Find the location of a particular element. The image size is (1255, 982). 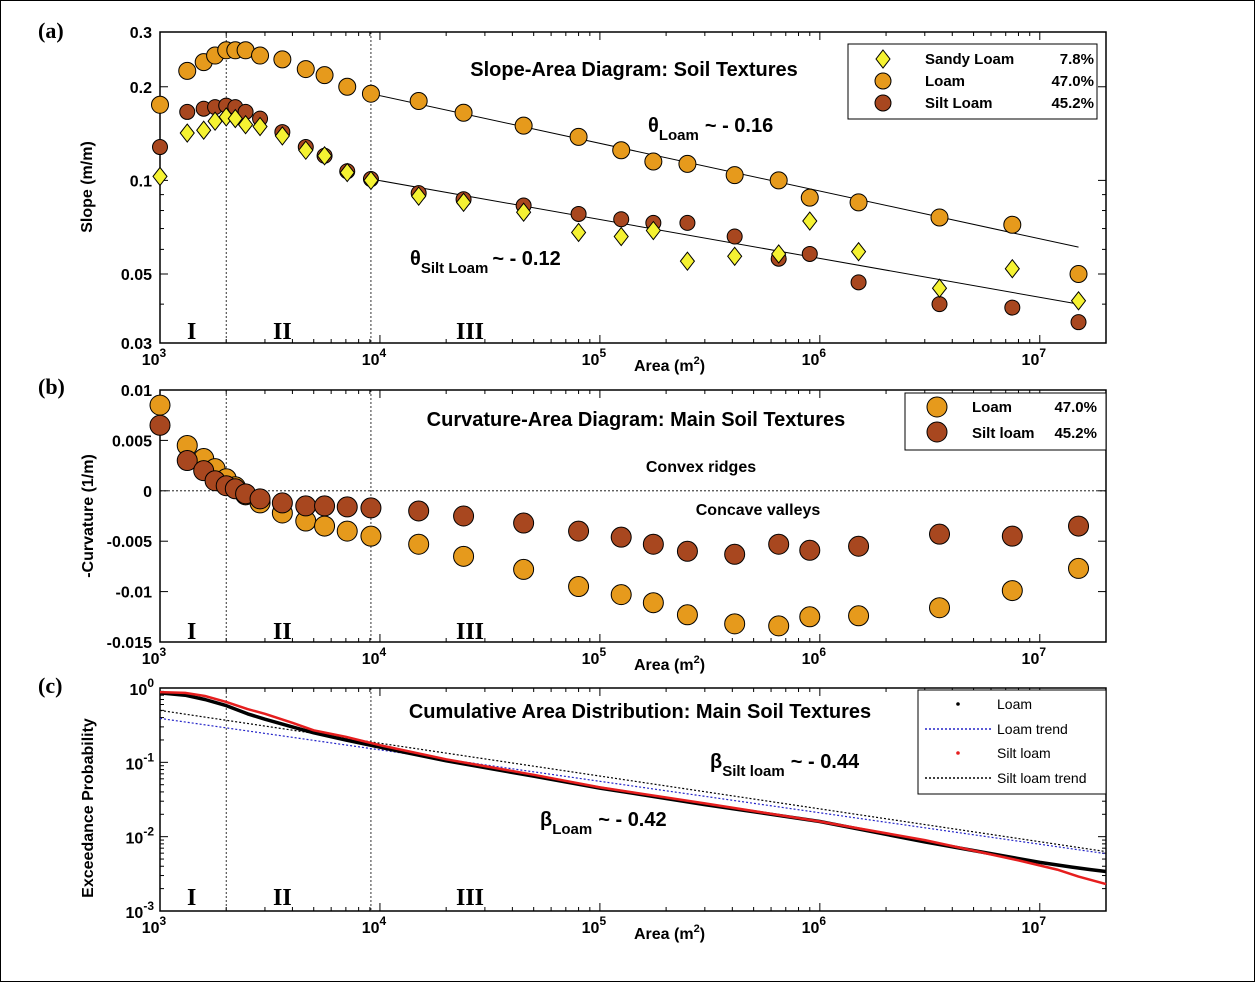

legend-item-loam: Loam 47.0% is located at coordinates (984, 81).